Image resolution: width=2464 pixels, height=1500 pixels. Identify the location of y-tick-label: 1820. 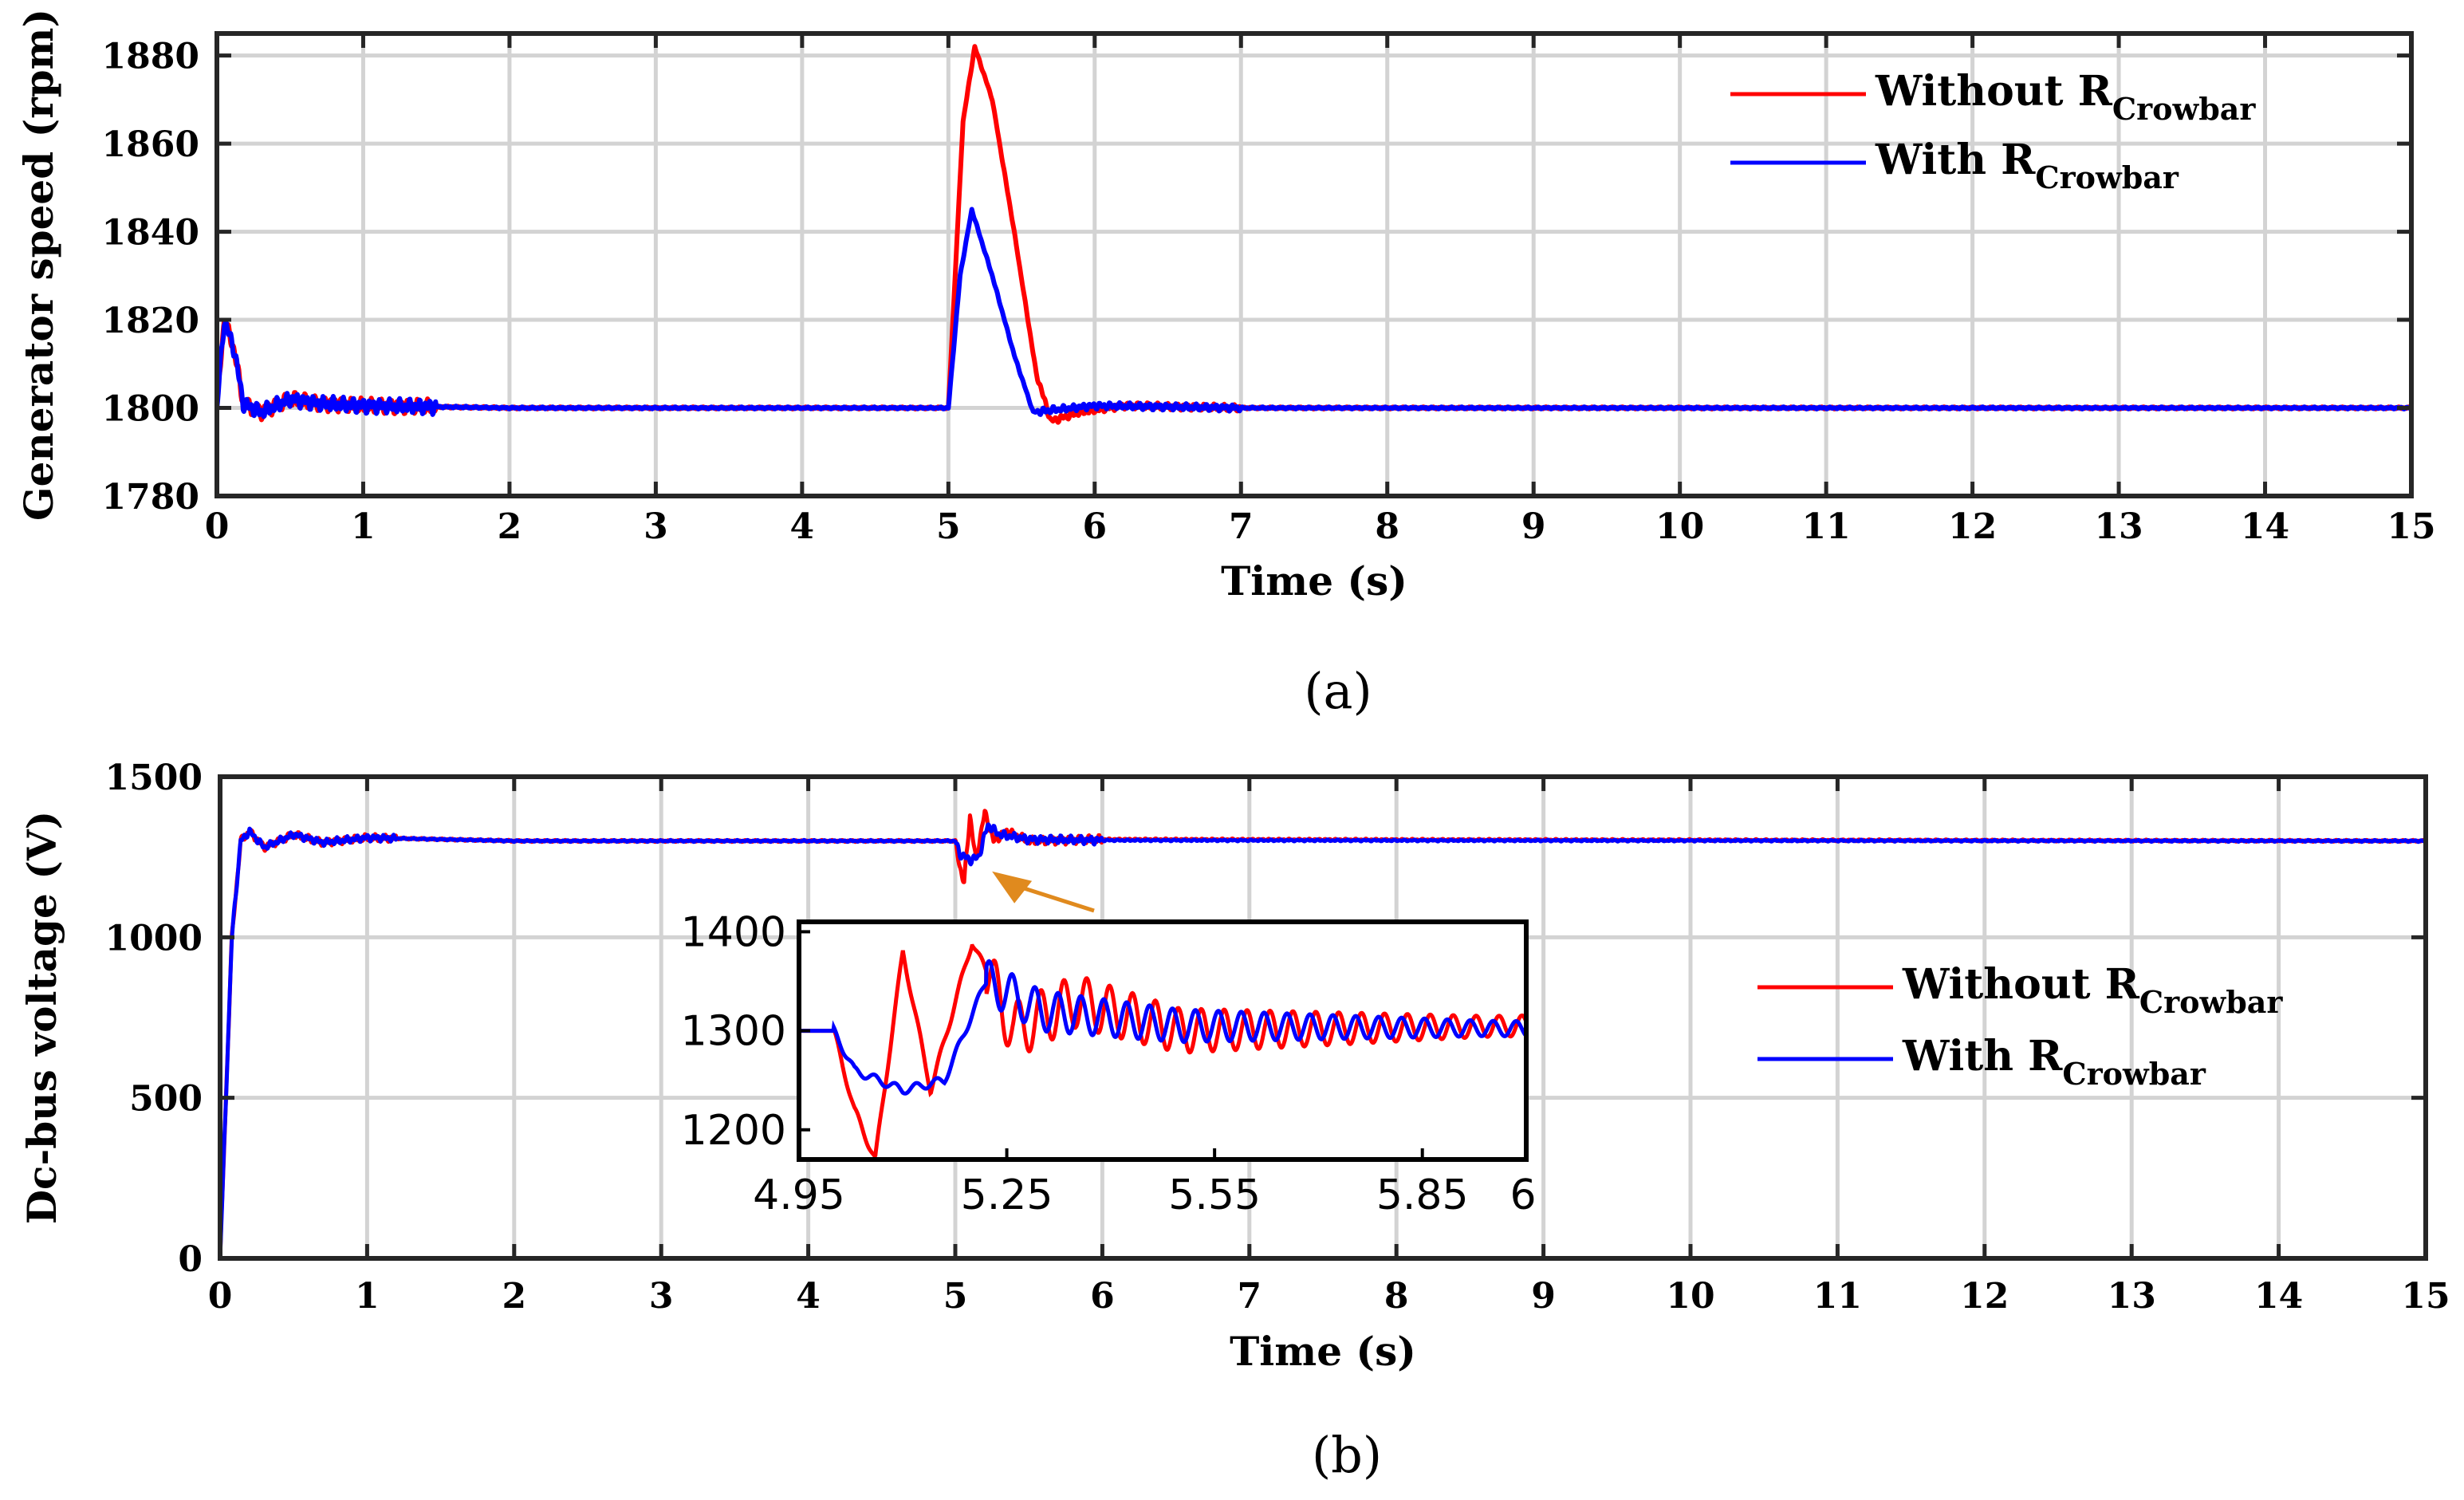
(150, 321).